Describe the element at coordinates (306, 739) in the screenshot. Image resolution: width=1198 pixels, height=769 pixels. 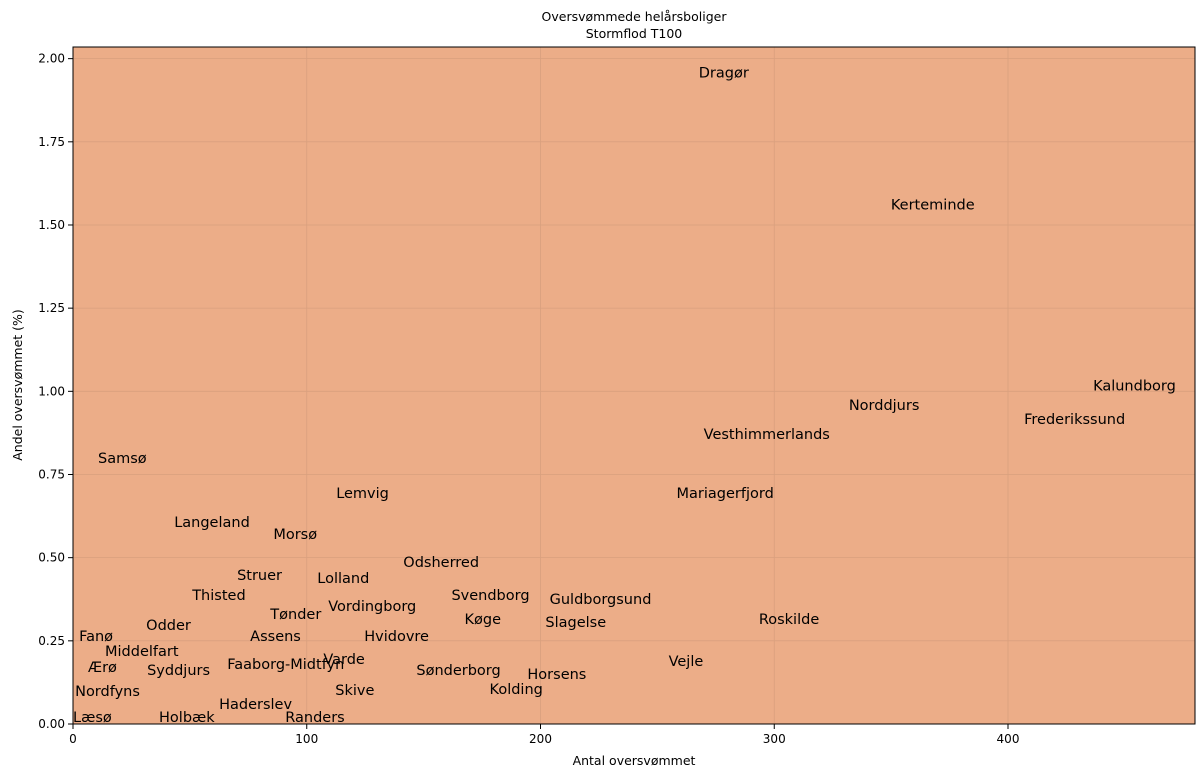
I see `x-tick-label: 100` at that location.